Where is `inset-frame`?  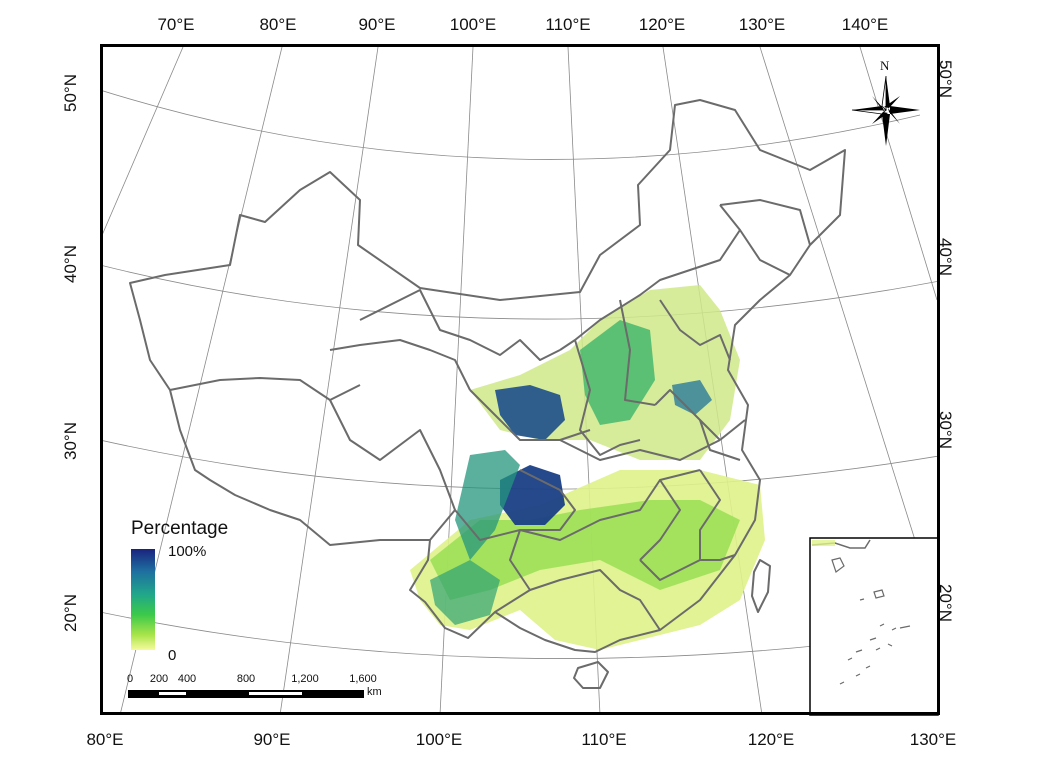
inset-frame is located at coordinates (874, 626).